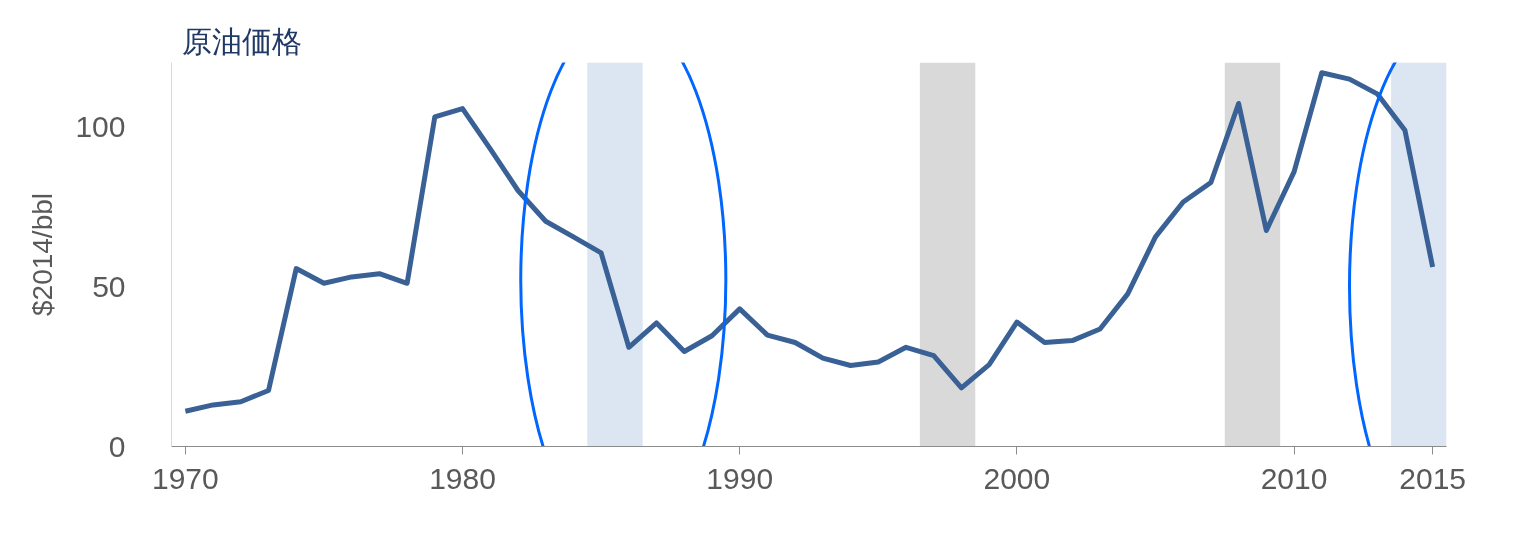  I want to click on x-tick-label: 1970, so click(185, 478).